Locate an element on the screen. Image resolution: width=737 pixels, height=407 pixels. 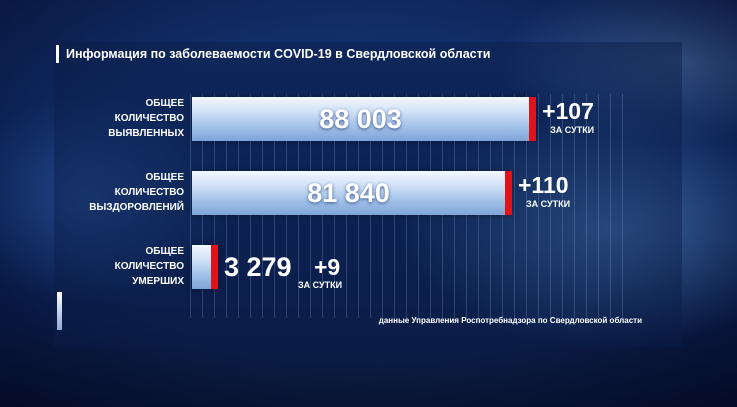
category-label: ОБЩЕЕ КОЛИЧЕСТВО УМЕРШИХ is located at coordinates (124, 266).